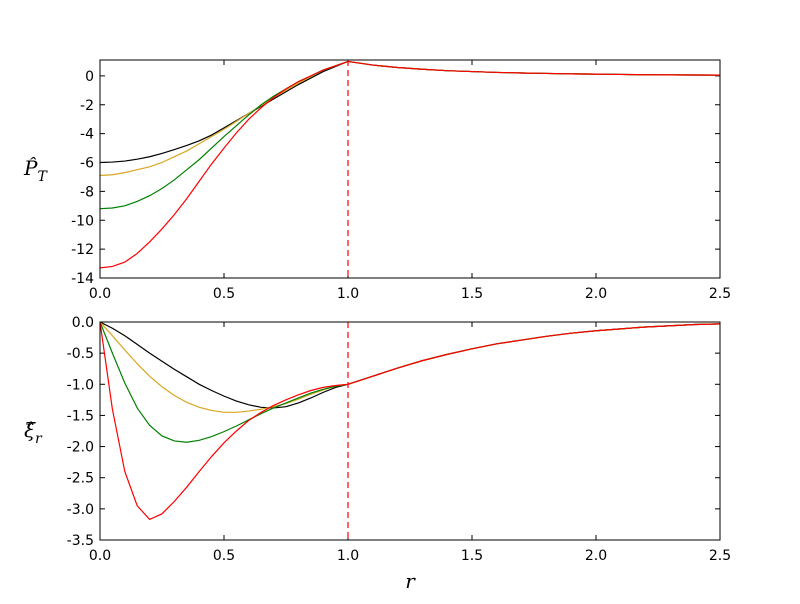 This screenshot has height=604, width=800. I want to click on y-tick-label: -1.5, so click(80, 416).